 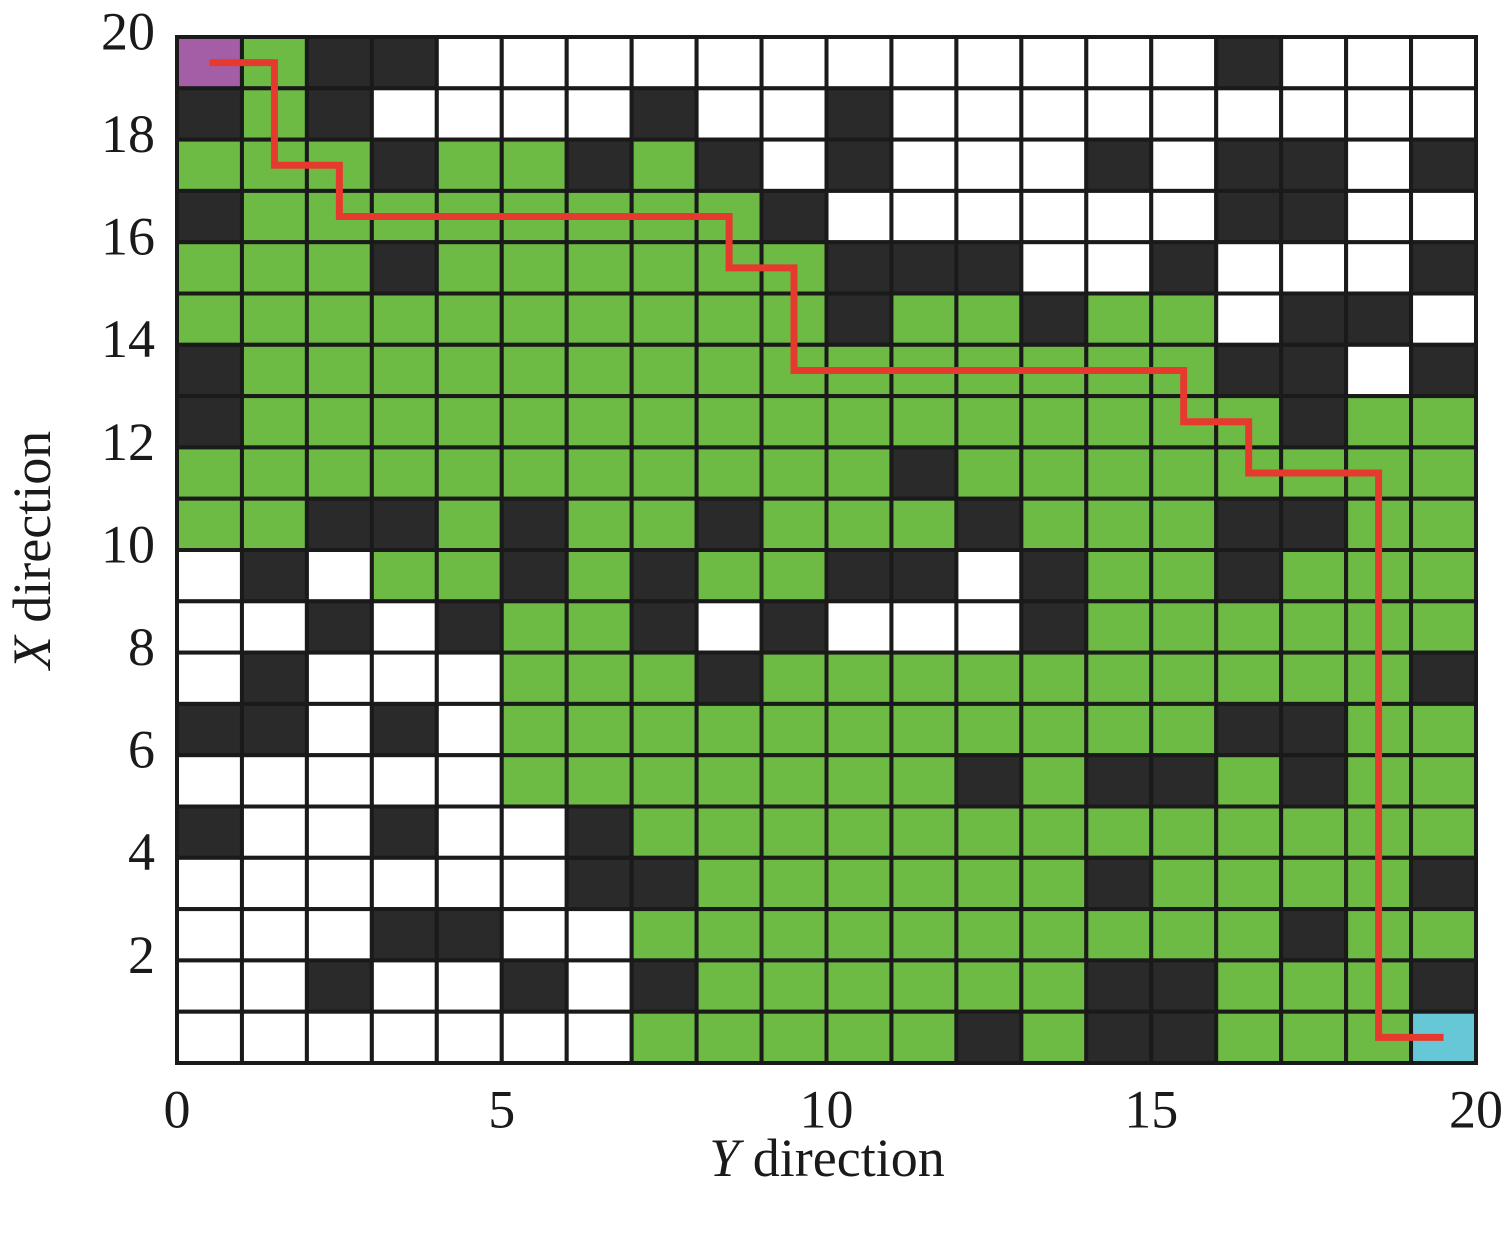 What do you see at coordinates (32, 551) in the screenshot?
I see `y-axis-label: X direction` at bounding box center [32, 551].